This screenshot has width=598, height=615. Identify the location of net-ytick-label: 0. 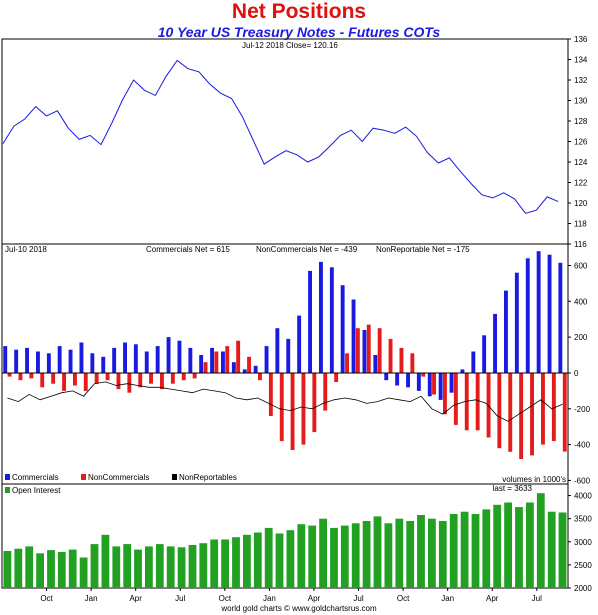
(576, 373).